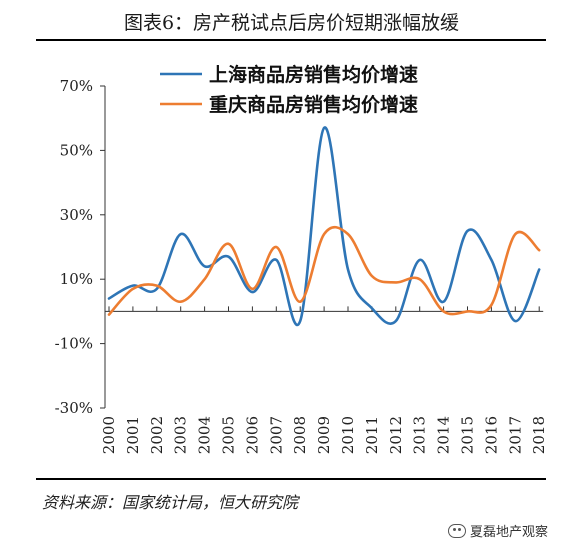  Describe the element at coordinates (229, 435) in the screenshot. I see `x-tick-label: 2005` at that location.